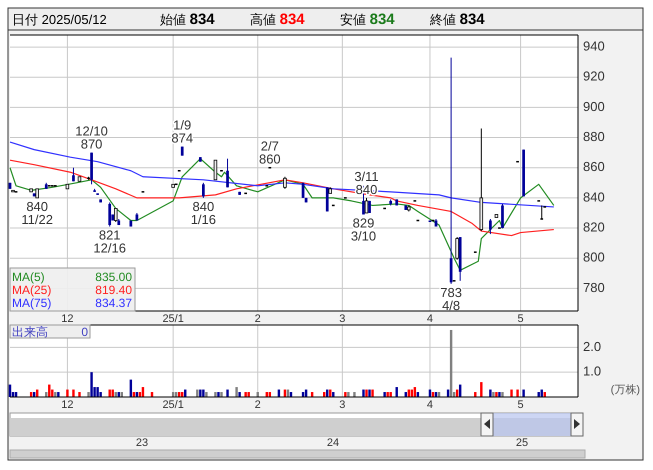 This screenshot has height=470, width=653. What do you see at coordinates (67, 319) in the screenshot?
I see `x-tick-label: 12` at bounding box center [67, 319].